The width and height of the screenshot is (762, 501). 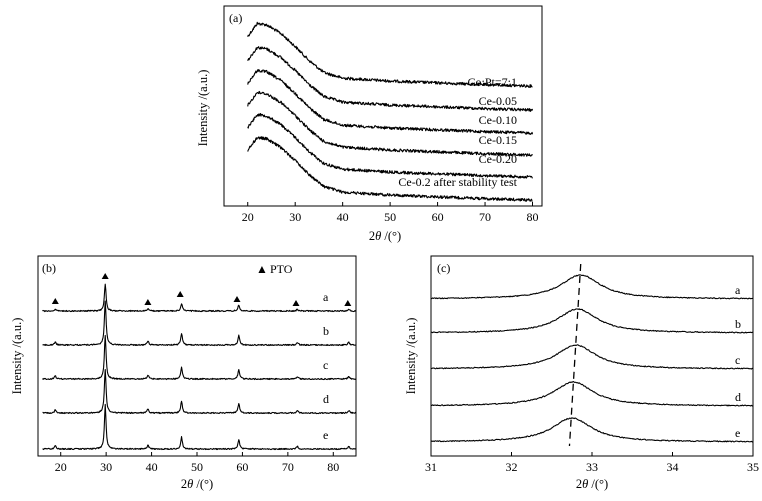 What do you see at coordinates (498, 140) in the screenshot?
I see `panel-a-trace-label: Ce-0.15` at bounding box center [498, 140].